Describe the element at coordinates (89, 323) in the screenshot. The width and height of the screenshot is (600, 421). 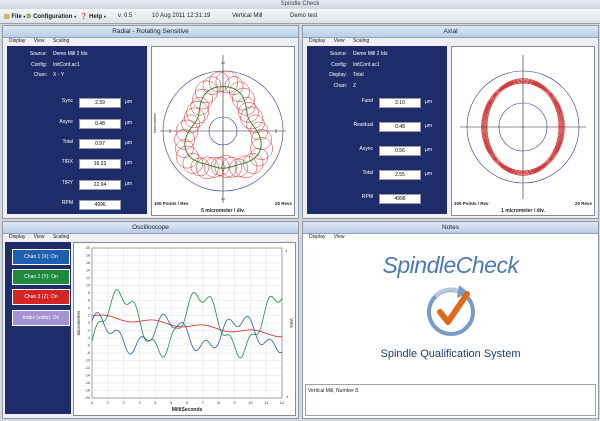
I see `y-tick-label: 0` at that location.